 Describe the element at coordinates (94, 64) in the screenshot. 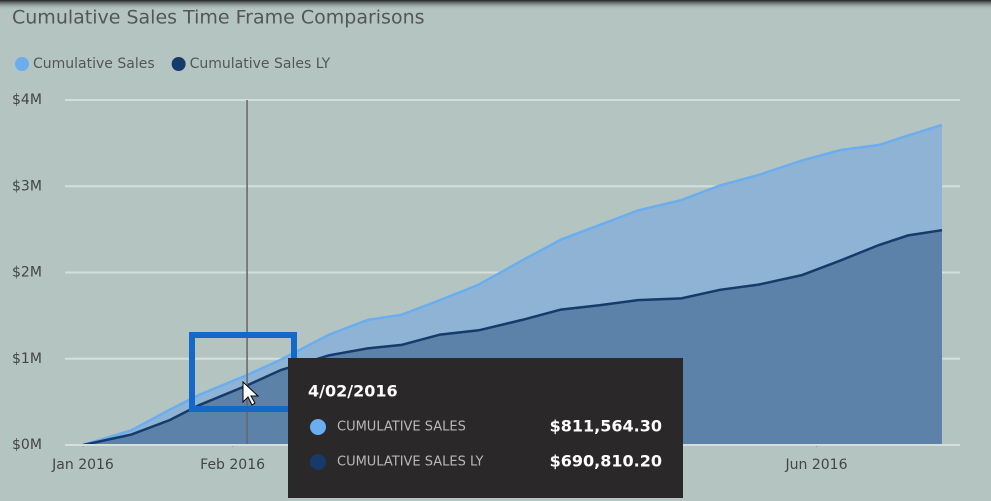

I see `legend-label: Cumulative Sales` at that location.